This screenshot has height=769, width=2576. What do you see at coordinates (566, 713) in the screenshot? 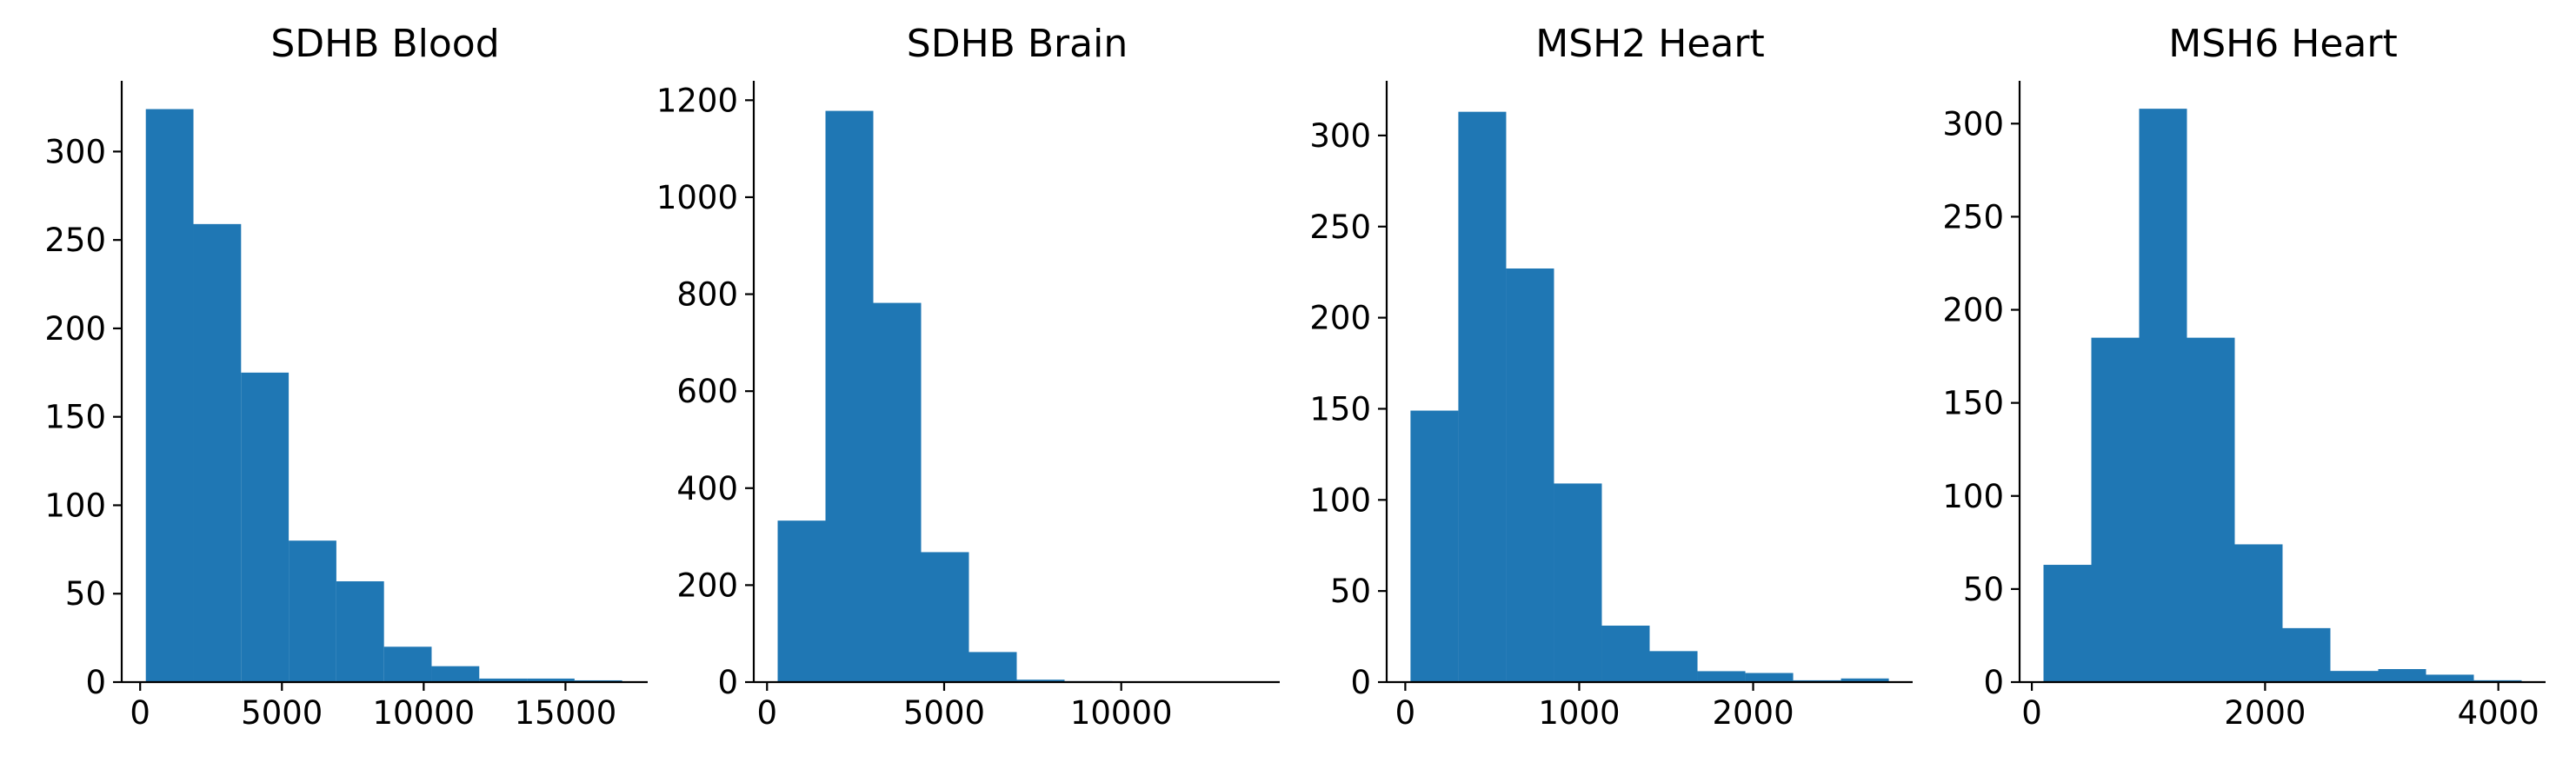
I see `x-tick-label: 15000` at bounding box center [566, 713].